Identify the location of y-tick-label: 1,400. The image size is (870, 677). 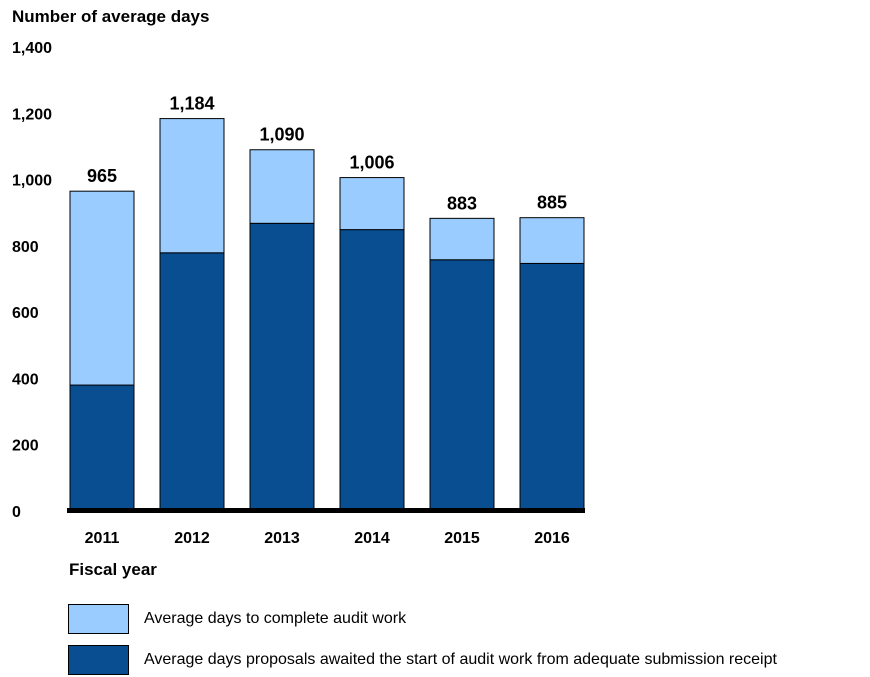
(32, 48).